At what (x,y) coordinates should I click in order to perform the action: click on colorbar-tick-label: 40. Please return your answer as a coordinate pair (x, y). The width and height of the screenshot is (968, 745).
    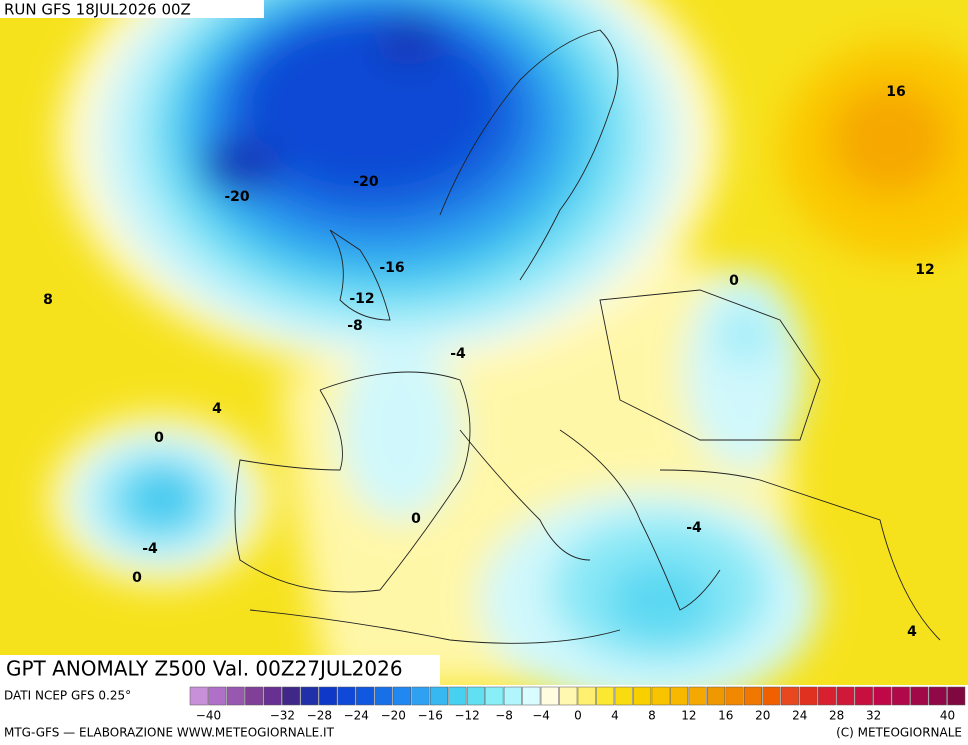
    Looking at the image, I should click on (947, 716).